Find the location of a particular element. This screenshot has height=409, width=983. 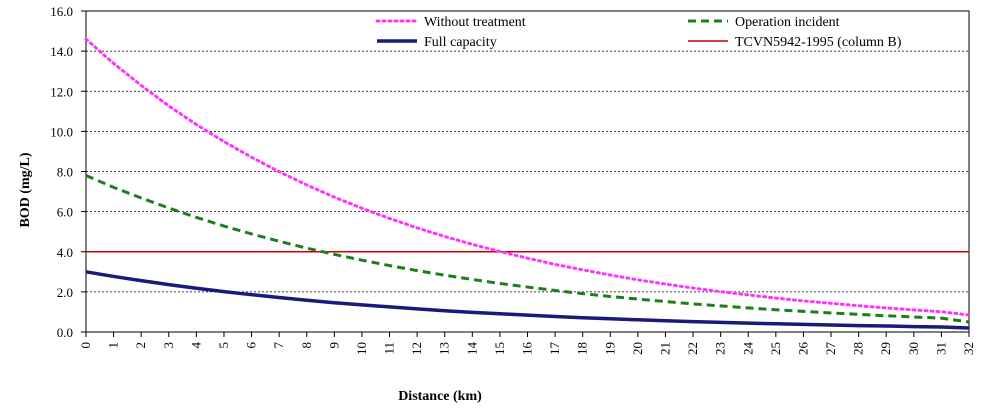

x-tick-label: 25 is located at coordinates (775, 348).